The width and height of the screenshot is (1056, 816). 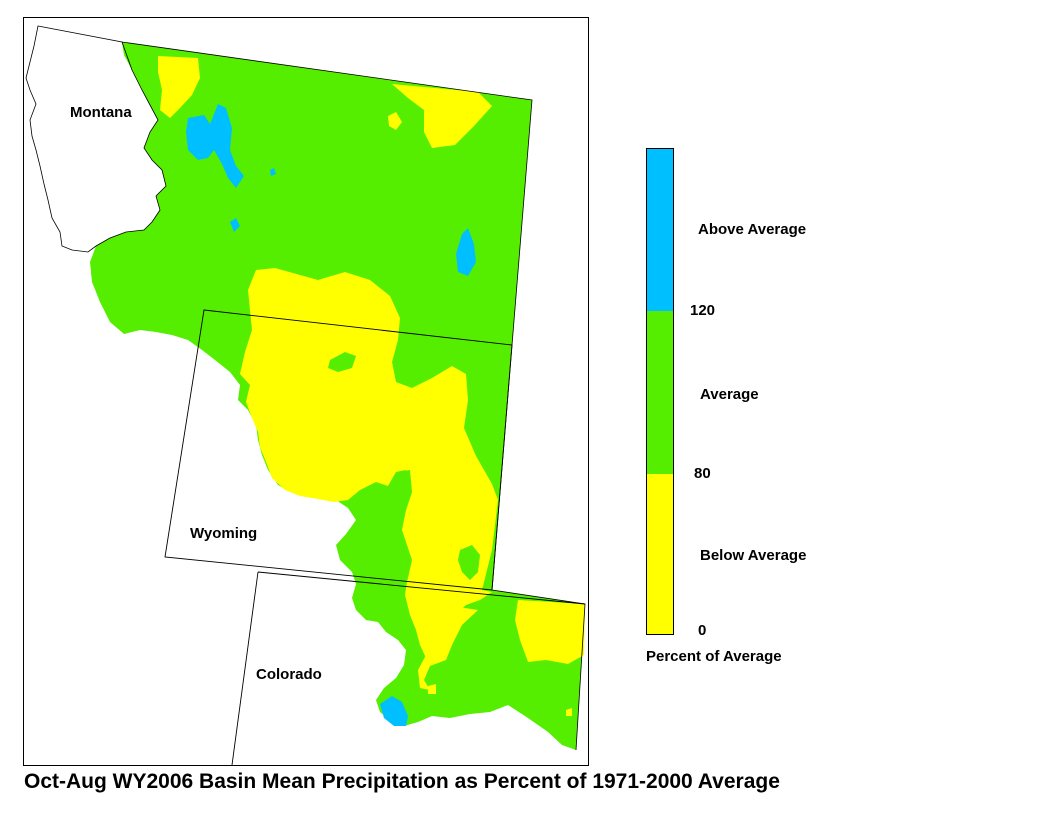 I want to click on colorado-label: Colorado, so click(x=289, y=674).